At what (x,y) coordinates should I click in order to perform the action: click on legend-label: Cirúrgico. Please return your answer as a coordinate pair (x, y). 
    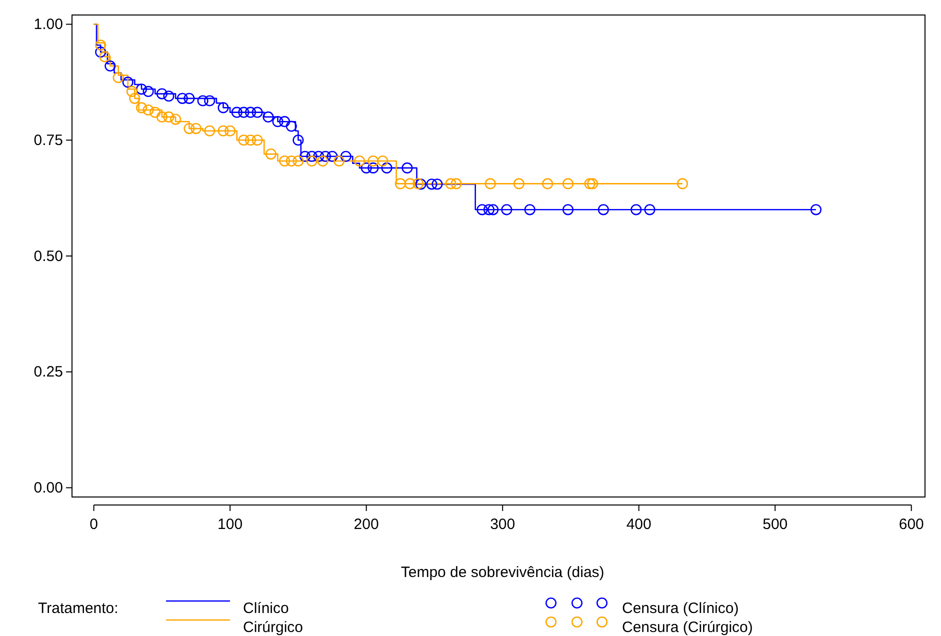
    Looking at the image, I should click on (273, 627).